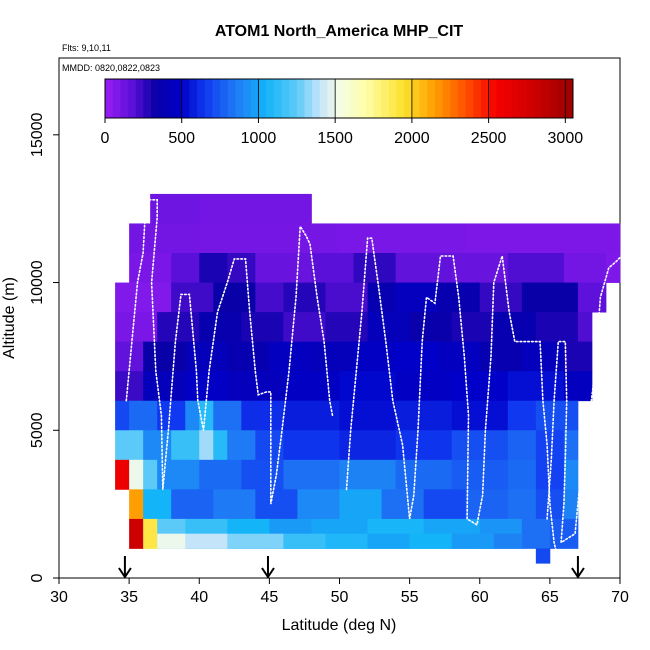  What do you see at coordinates (578, 573) in the screenshot?
I see `arrow-head` at bounding box center [578, 573].